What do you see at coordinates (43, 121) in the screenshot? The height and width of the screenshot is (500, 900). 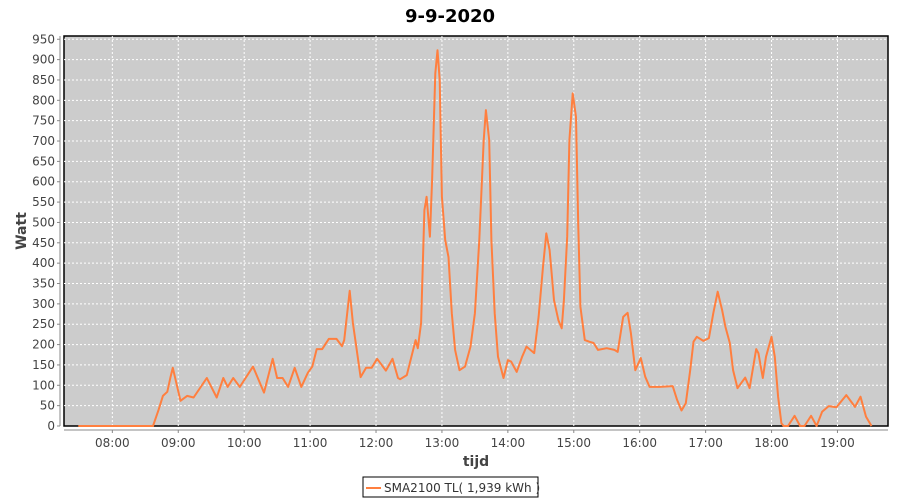 I see `y-tick-label: 750` at bounding box center [43, 121].